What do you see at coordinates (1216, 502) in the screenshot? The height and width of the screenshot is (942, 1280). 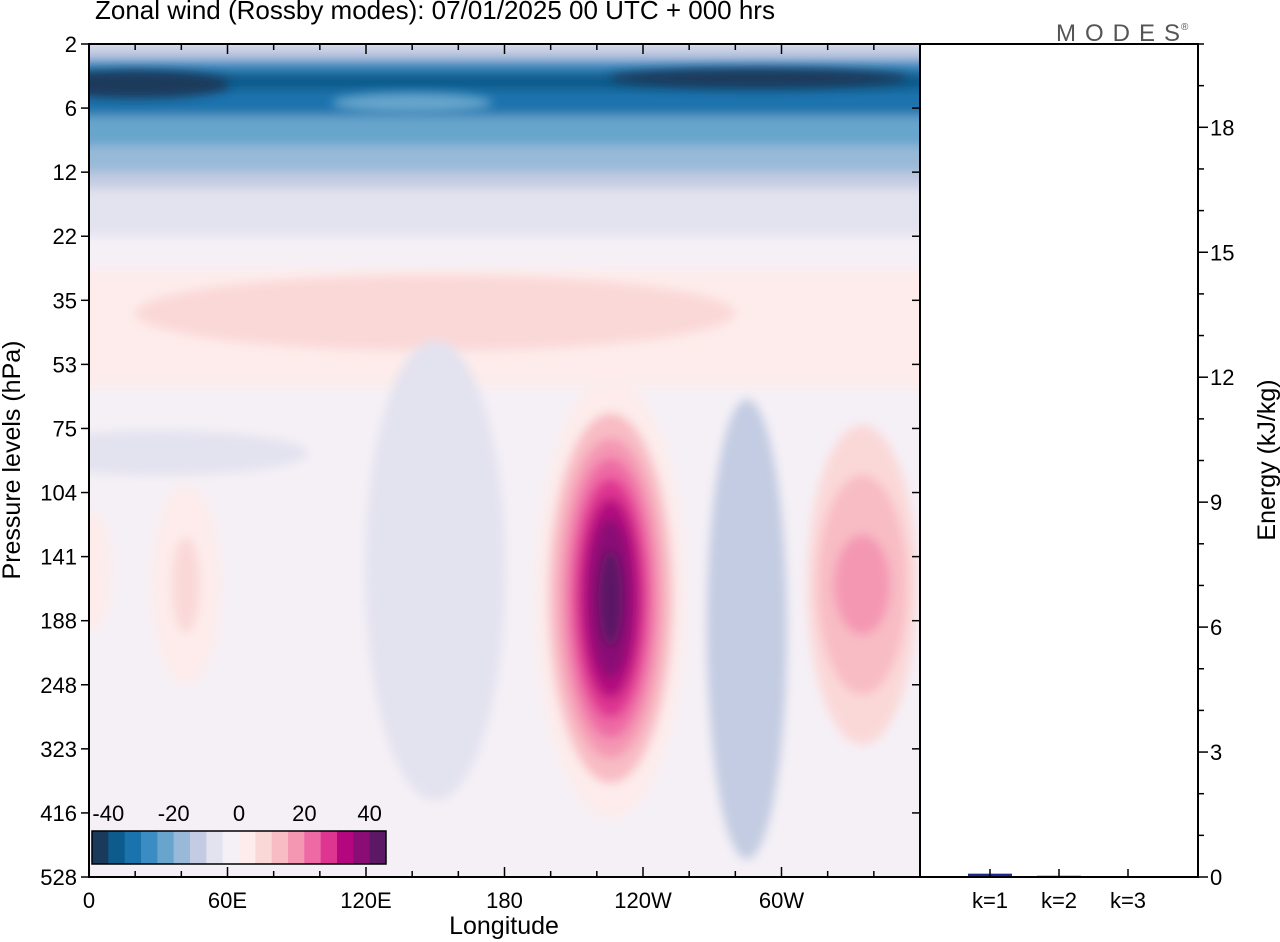 I see `energy-tick-label: 9` at bounding box center [1216, 502].